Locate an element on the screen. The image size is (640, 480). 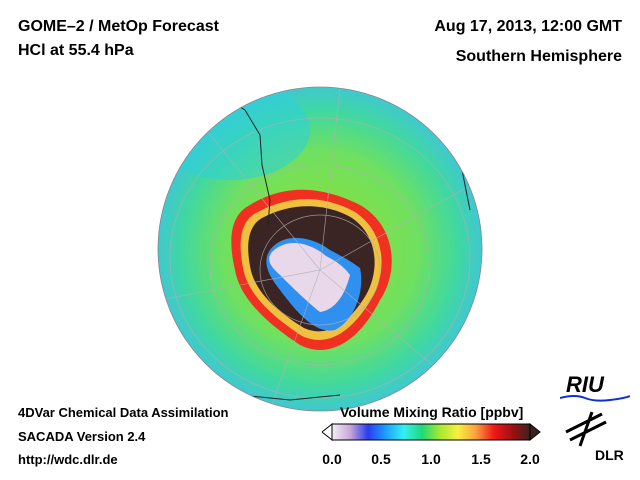
region-label: Southern Hemisphere is located at coordinates (538, 56).